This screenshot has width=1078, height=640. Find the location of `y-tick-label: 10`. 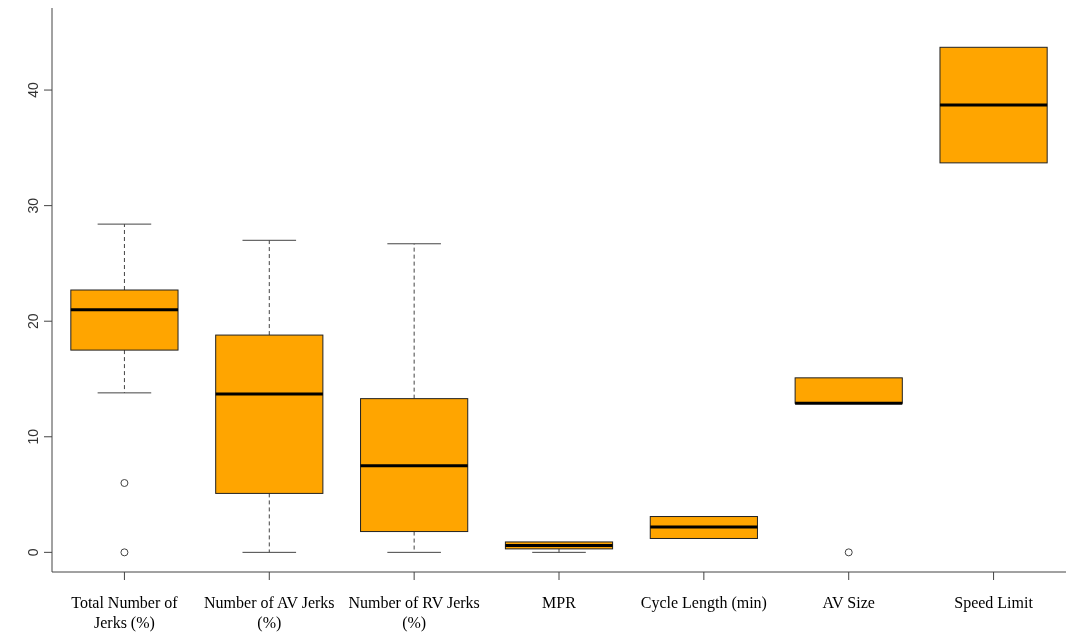

y-tick-label: 10 is located at coordinates (33, 436).